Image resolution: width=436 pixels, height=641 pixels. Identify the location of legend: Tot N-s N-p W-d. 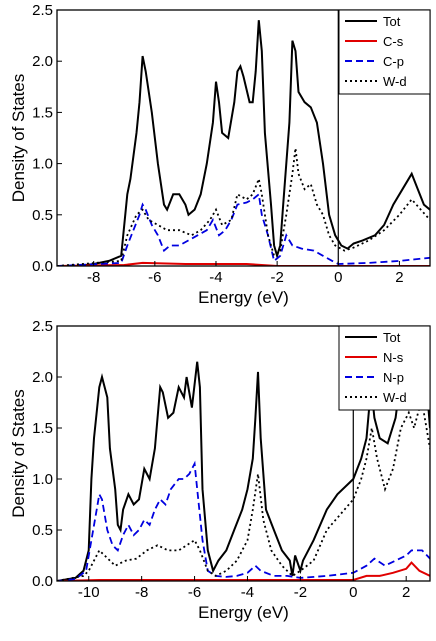
(384, 368).